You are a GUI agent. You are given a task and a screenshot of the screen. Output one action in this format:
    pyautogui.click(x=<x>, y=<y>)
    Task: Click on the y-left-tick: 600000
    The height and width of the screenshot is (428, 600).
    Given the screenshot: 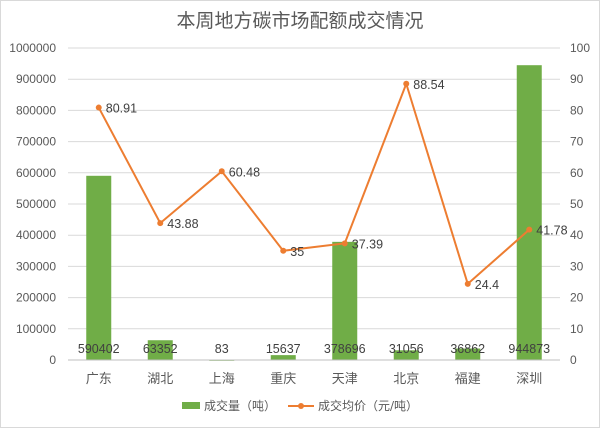 What is the action you would take?
    pyautogui.click(x=36, y=173)
    